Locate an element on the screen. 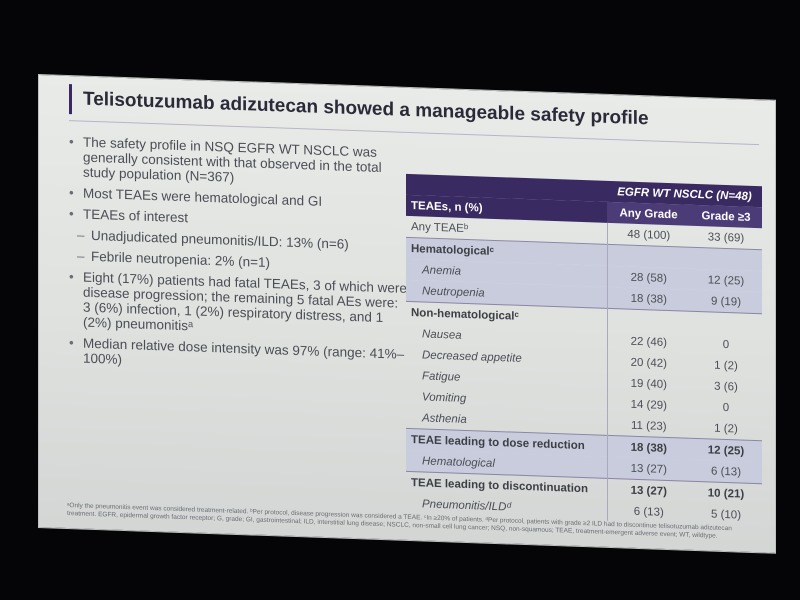 This screenshot has width=800, height=600. cell-any: 28 (58) is located at coordinates (649, 277).